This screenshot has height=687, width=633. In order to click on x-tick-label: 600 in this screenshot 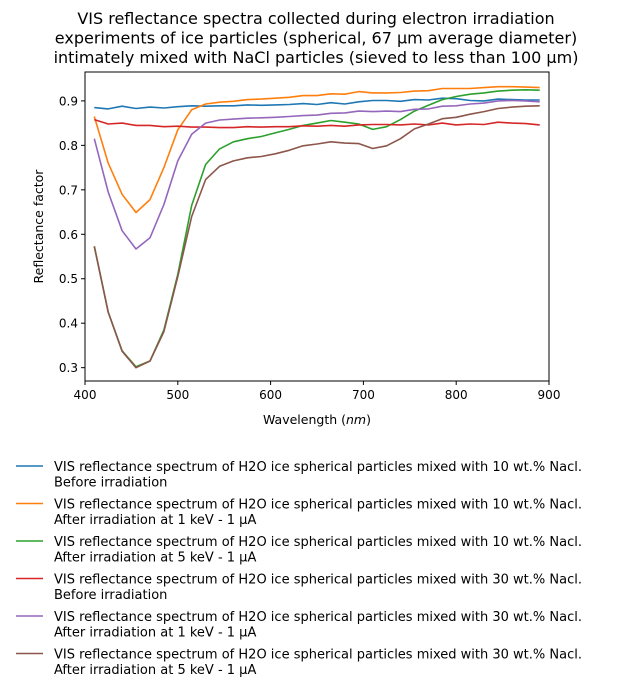, I will do `click(270, 395)`.